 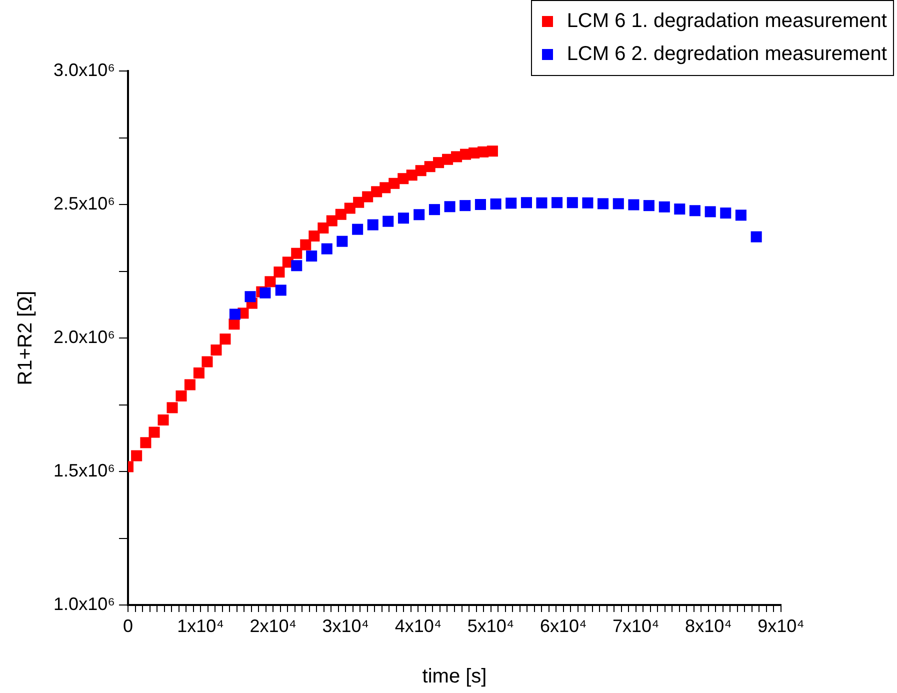 What do you see at coordinates (84, 604) in the screenshot?
I see `y-tick-label: 1.0x10⁶` at bounding box center [84, 604].